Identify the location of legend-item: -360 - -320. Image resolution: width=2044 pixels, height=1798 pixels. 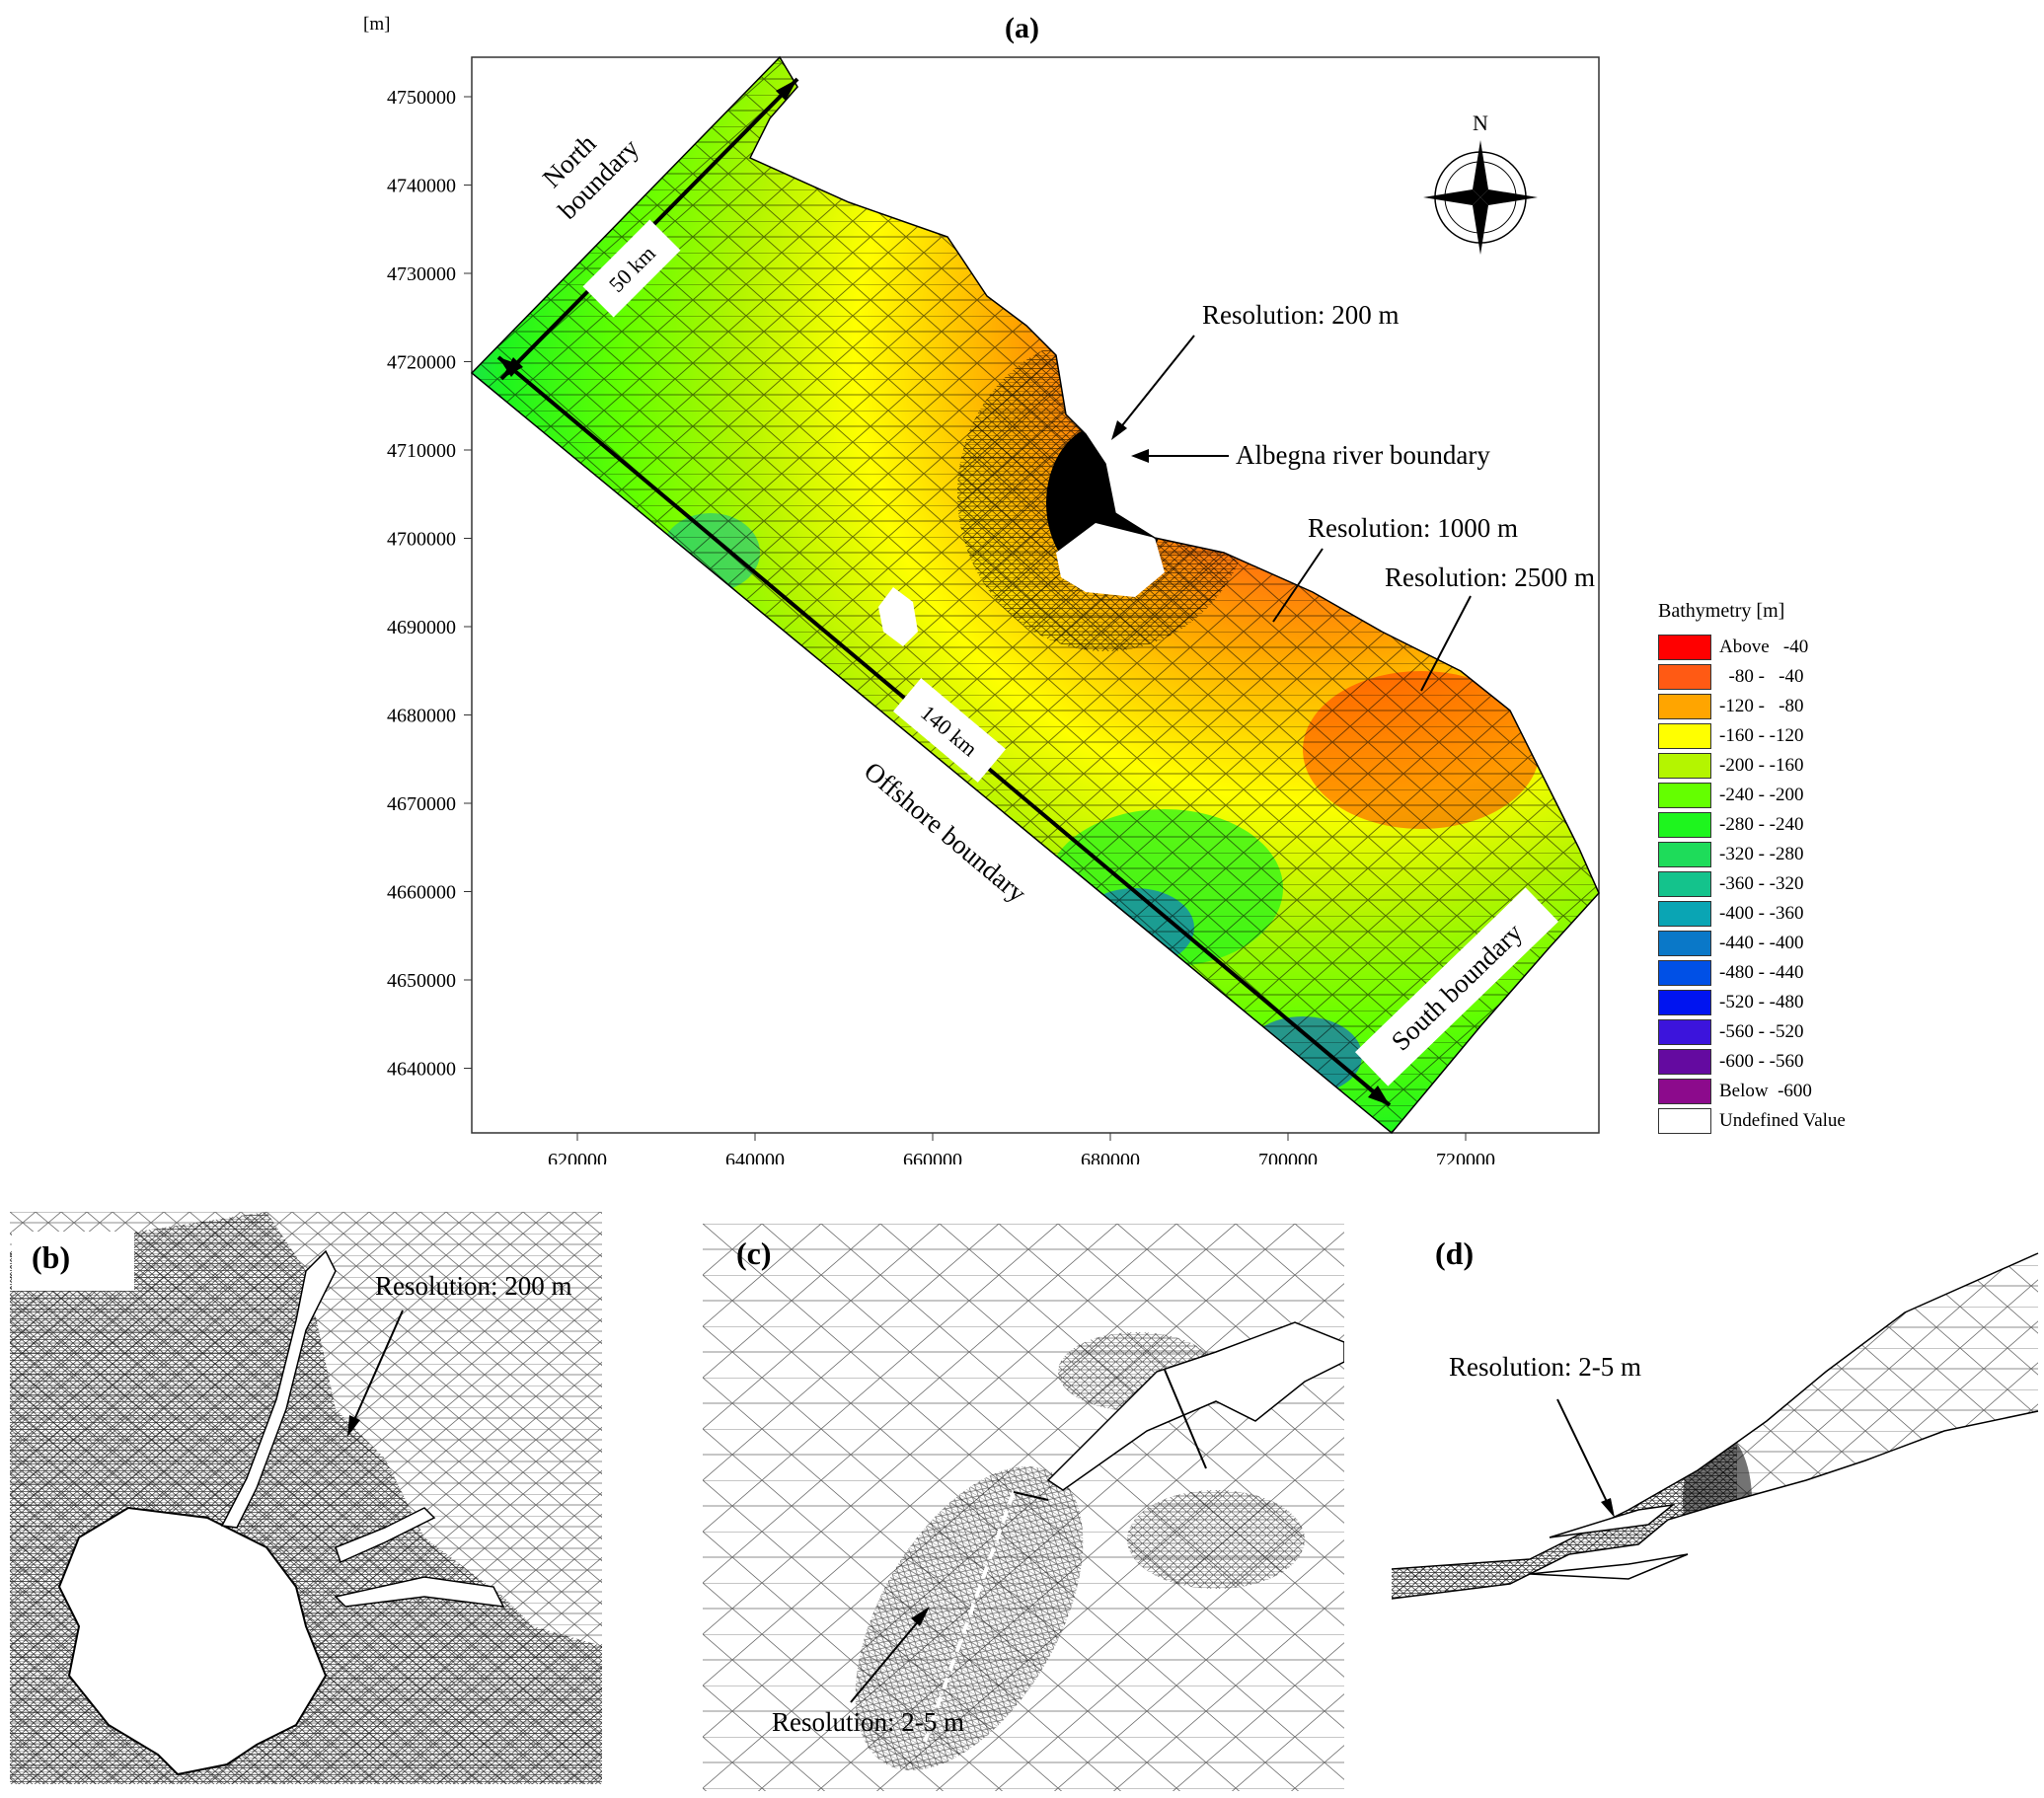
(1776, 884).